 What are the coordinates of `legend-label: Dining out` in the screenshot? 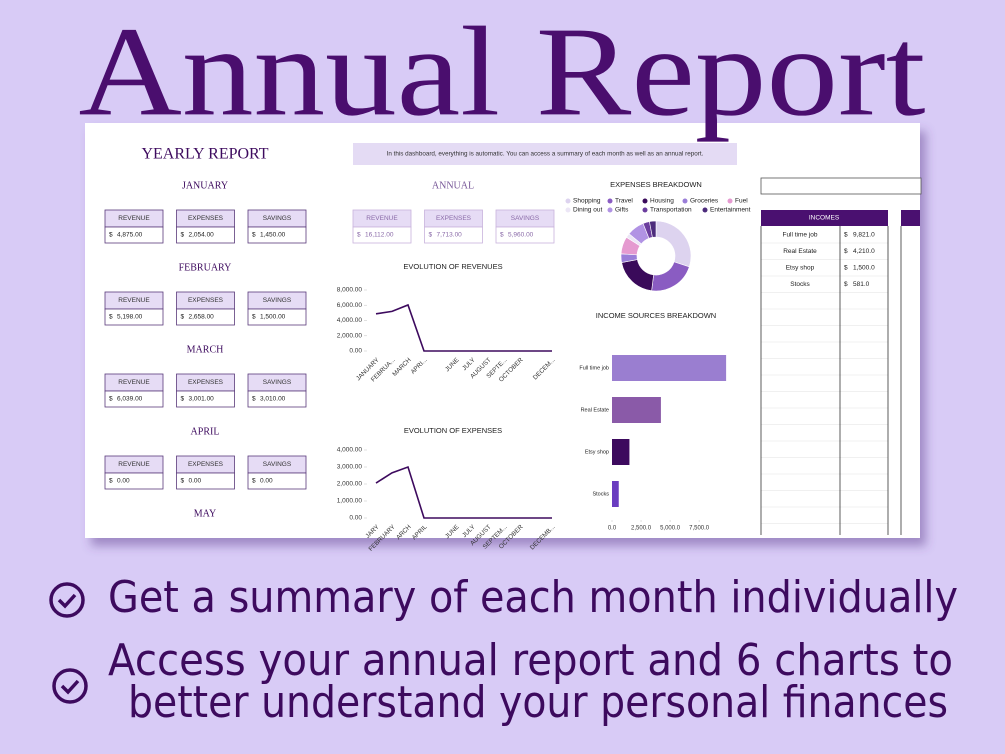 It's located at (587, 210).